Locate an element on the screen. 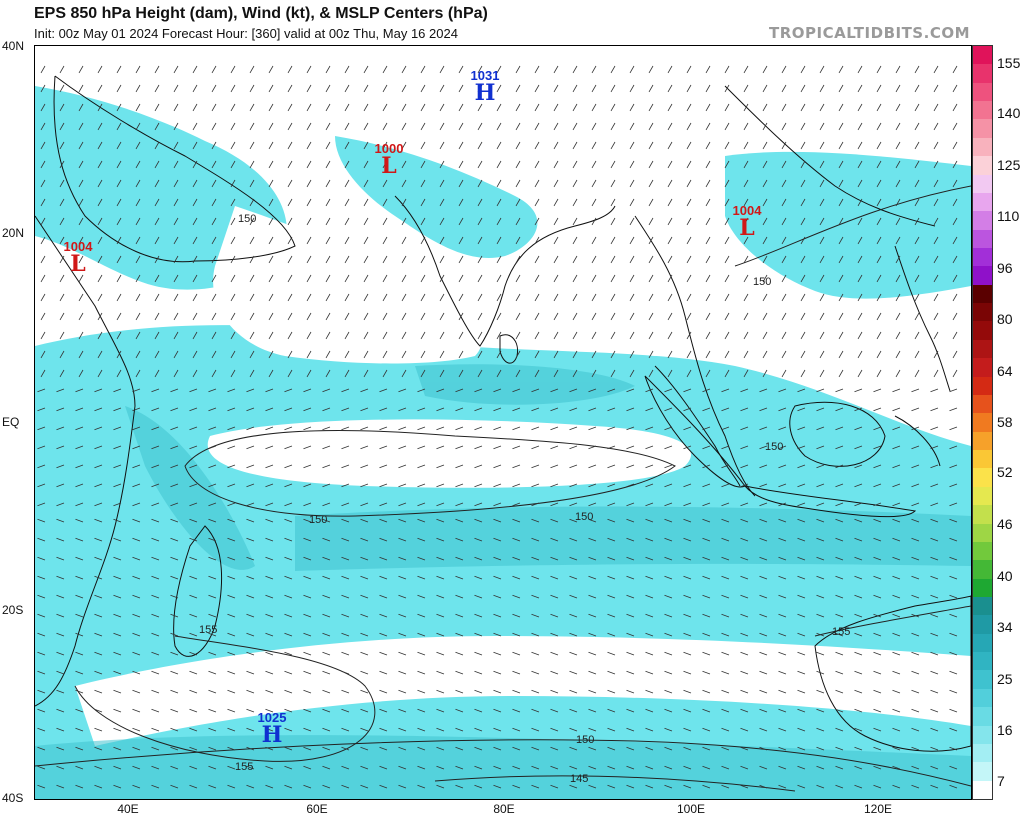  lon-label-80e: 80E is located at coordinates (504, 809).